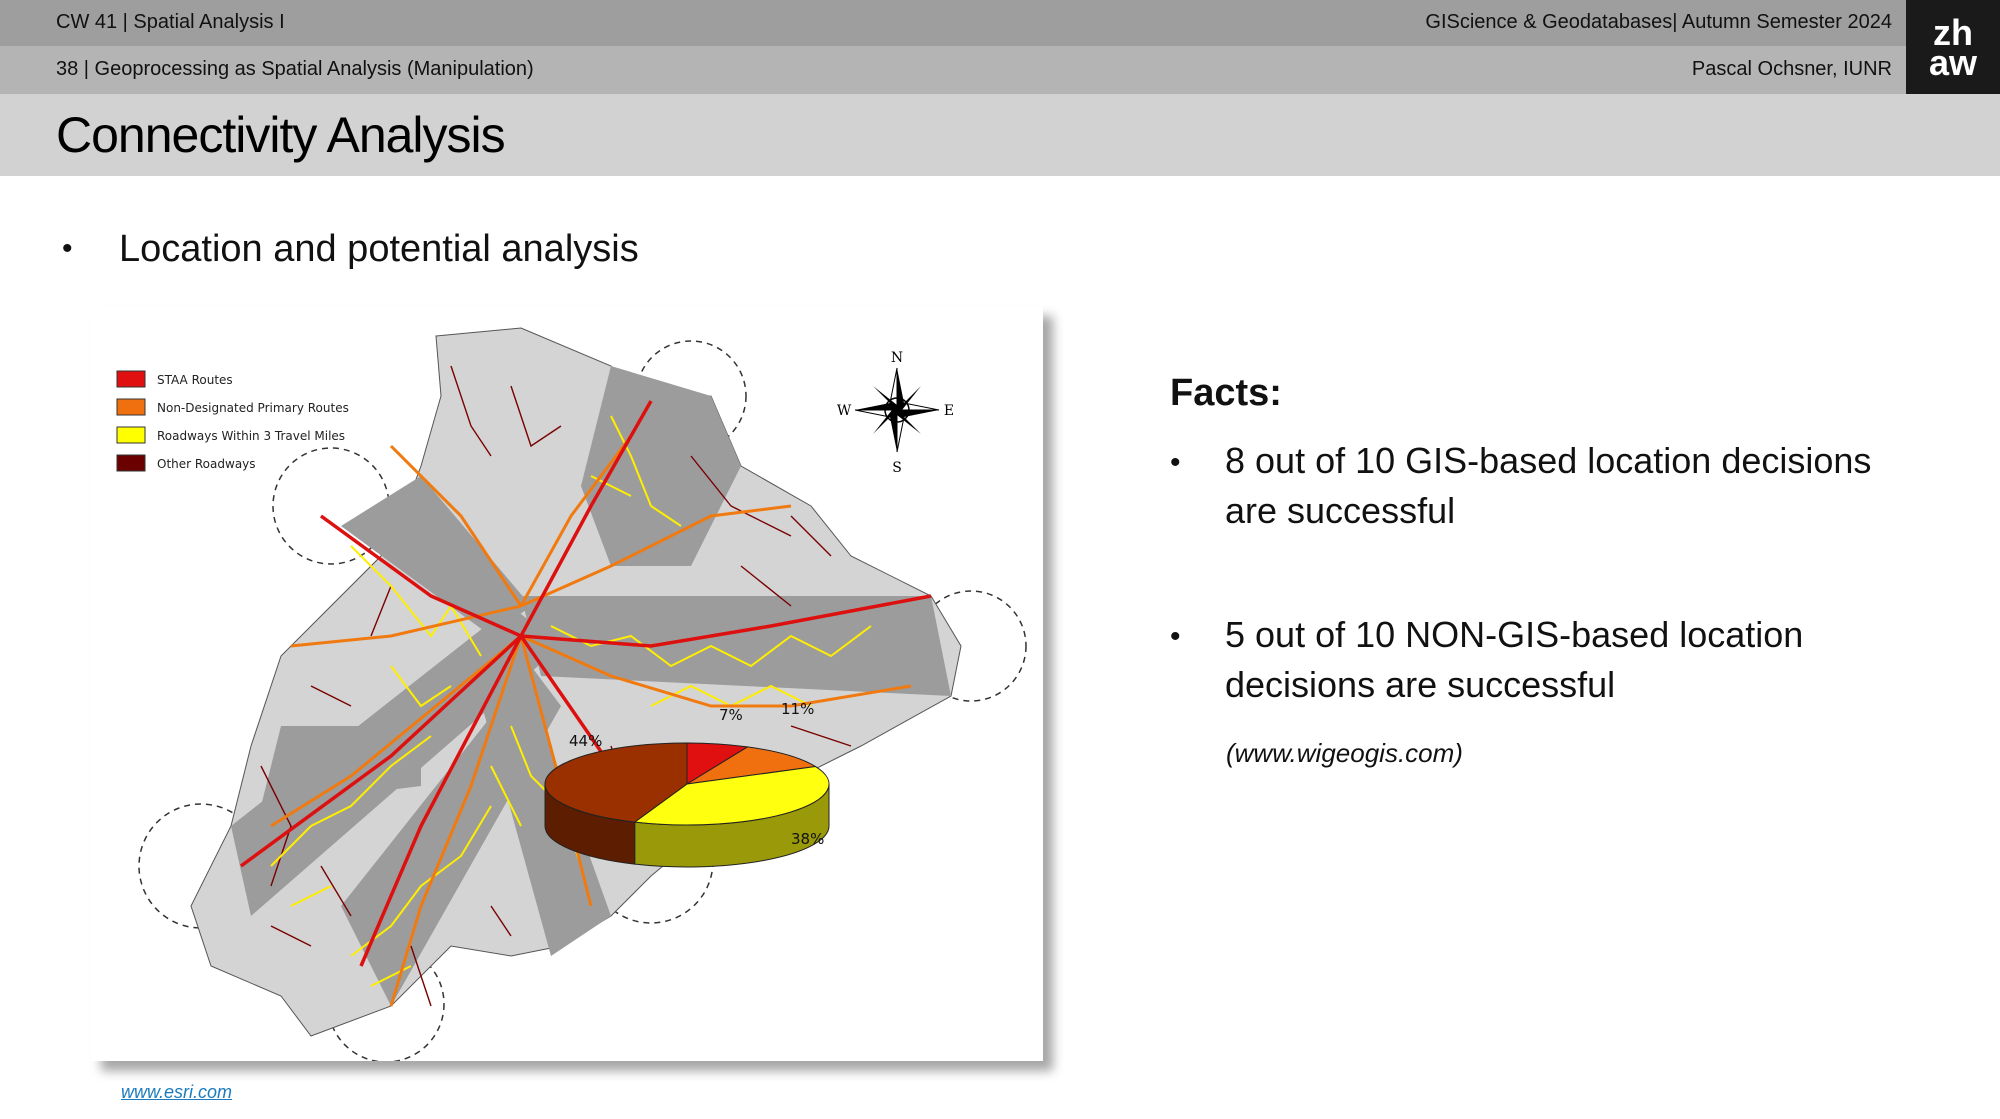  Describe the element at coordinates (131, 463) in the screenshot. I see `legend-swatch-other` at that location.